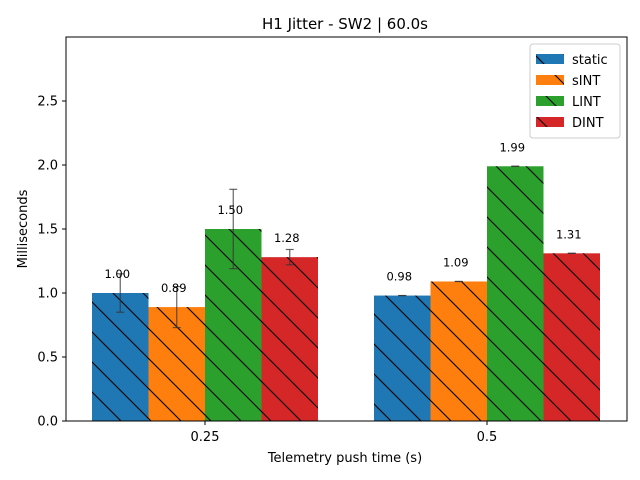  Describe the element at coordinates (289, 257) in the screenshot. I see `error-bar-DINT-0.25` at that location.